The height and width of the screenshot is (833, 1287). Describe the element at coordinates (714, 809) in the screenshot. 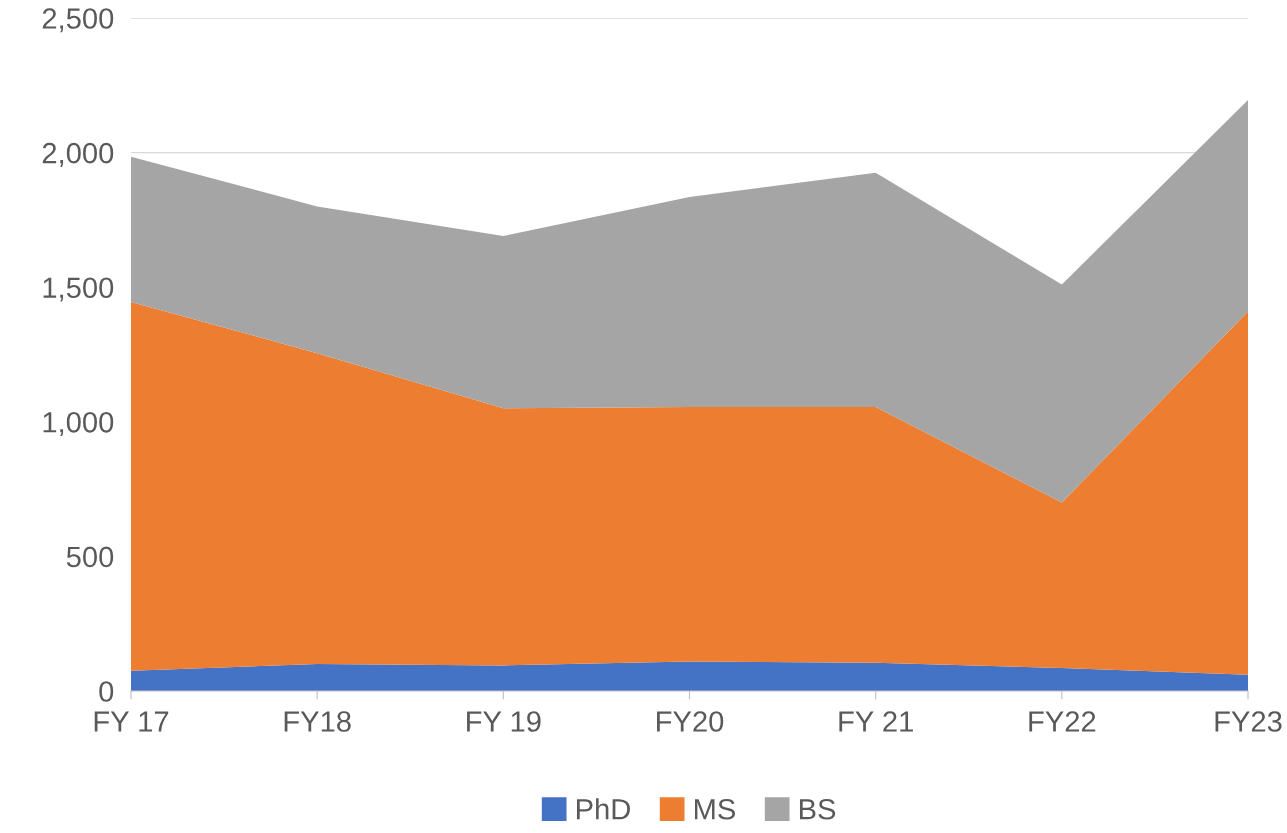

I see `legend-label: MS` at that location.